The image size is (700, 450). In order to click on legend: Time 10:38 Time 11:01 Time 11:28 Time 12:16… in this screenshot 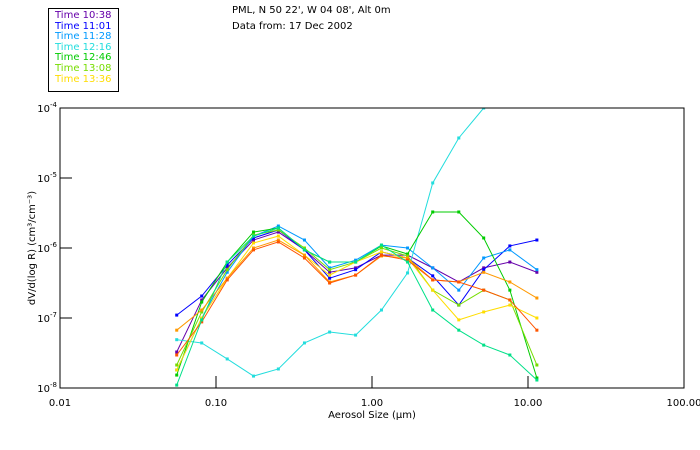, I will do `click(83, 50)`.